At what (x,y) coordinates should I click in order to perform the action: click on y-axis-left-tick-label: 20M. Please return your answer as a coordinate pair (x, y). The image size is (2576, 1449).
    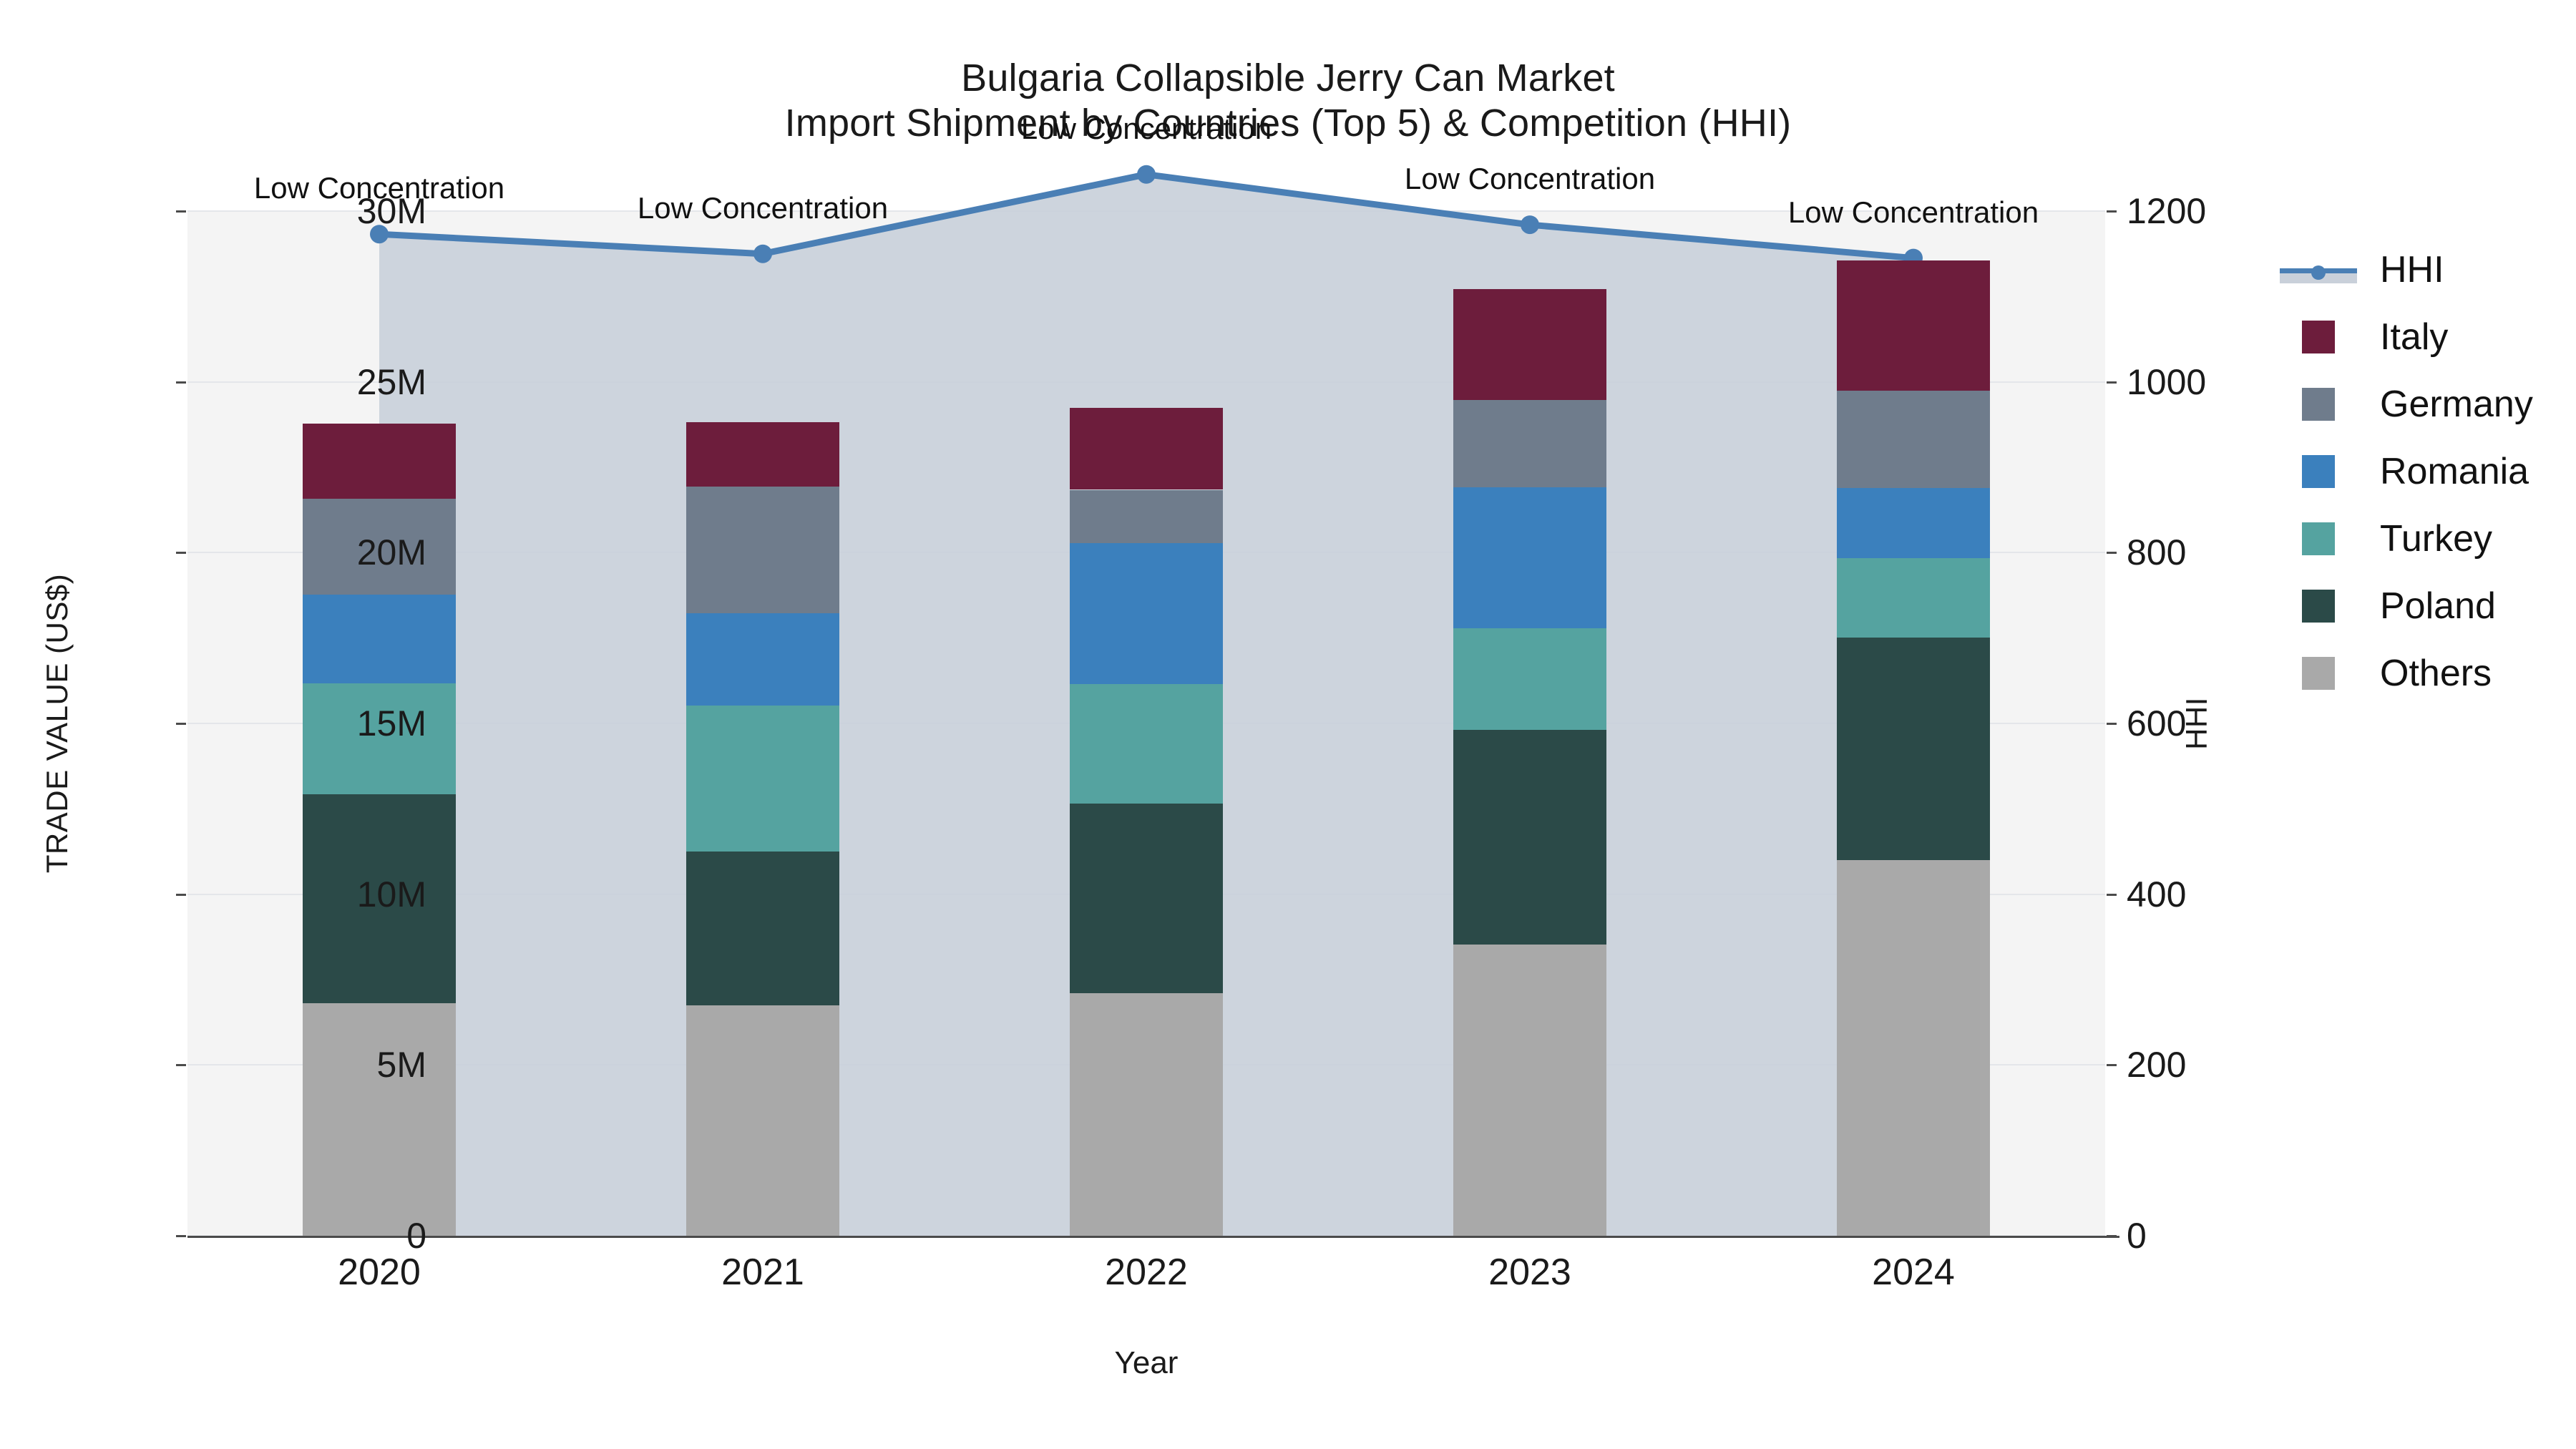
    Looking at the image, I should click on (391, 552).